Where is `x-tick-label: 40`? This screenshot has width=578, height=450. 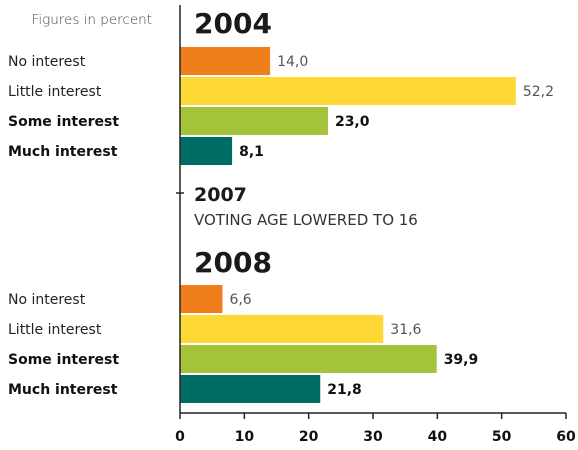
x-tick-label: 40 is located at coordinates (438, 437).